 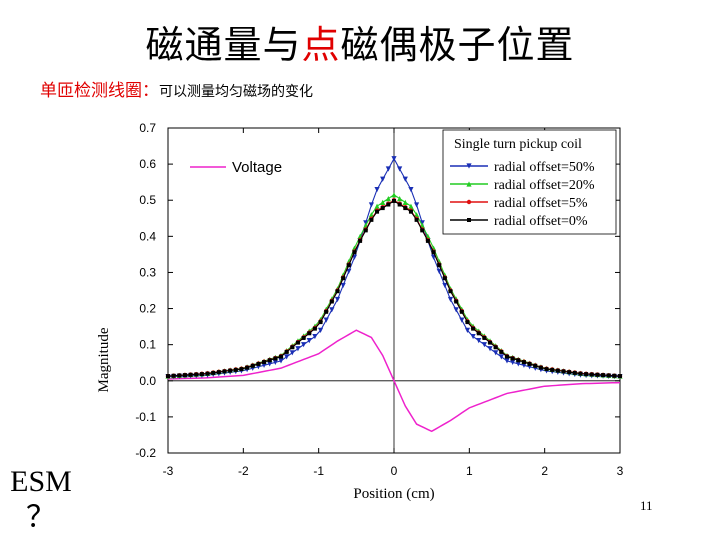 I want to click on esm-label-line1: ESM, so click(x=41, y=481).